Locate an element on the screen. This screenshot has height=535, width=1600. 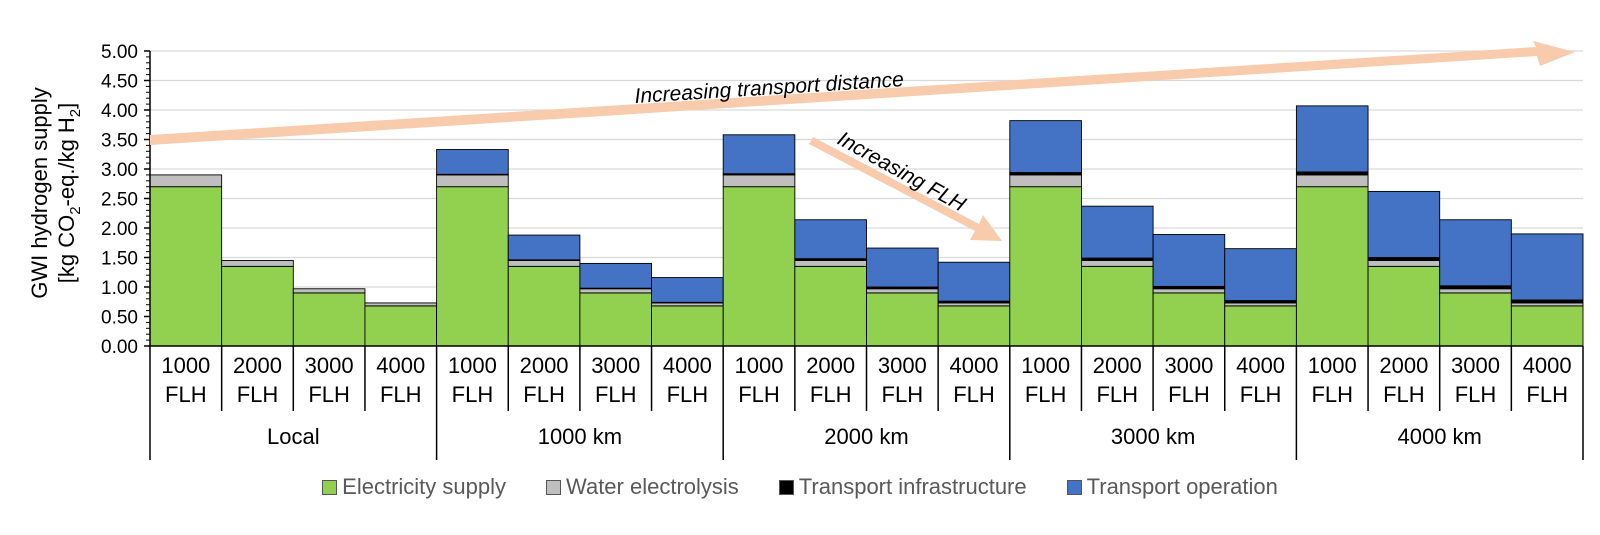
y-tick-label: 4.50 is located at coordinates (119, 82).